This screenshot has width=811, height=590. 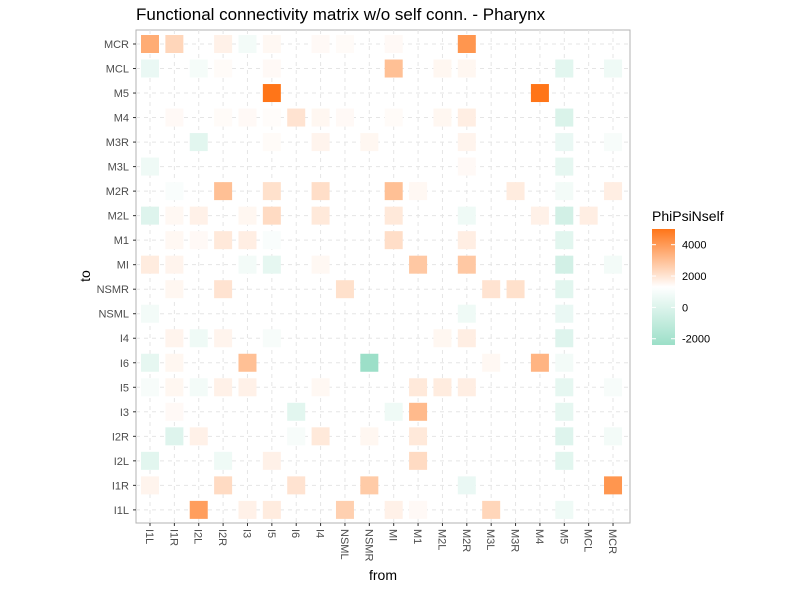 I want to click on legend-tick-label: 4000, so click(x=694, y=246).